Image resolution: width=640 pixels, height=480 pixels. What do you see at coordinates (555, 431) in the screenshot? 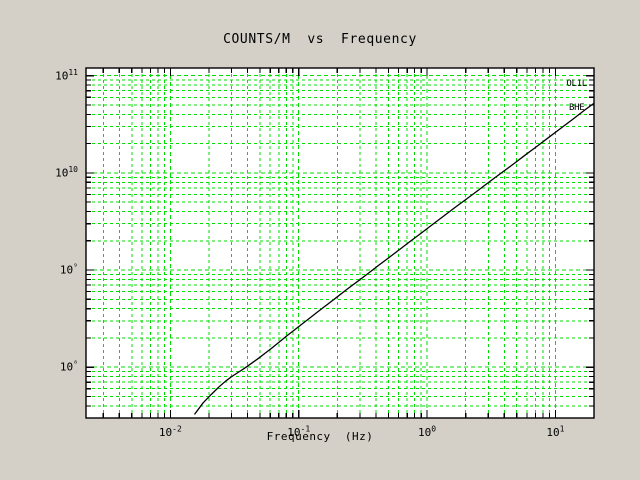
I see `x-tick-label: 10¹` at bounding box center [555, 431].